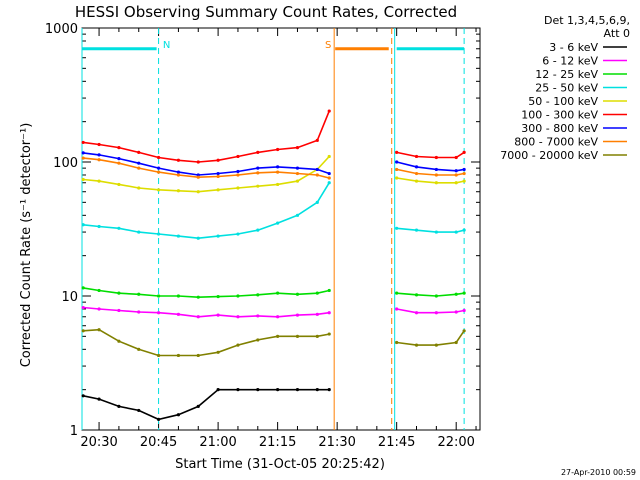 The height and width of the screenshot is (480, 640). I want to click on legend-entry-8: 7000 - 20000 keV, so click(549, 155).